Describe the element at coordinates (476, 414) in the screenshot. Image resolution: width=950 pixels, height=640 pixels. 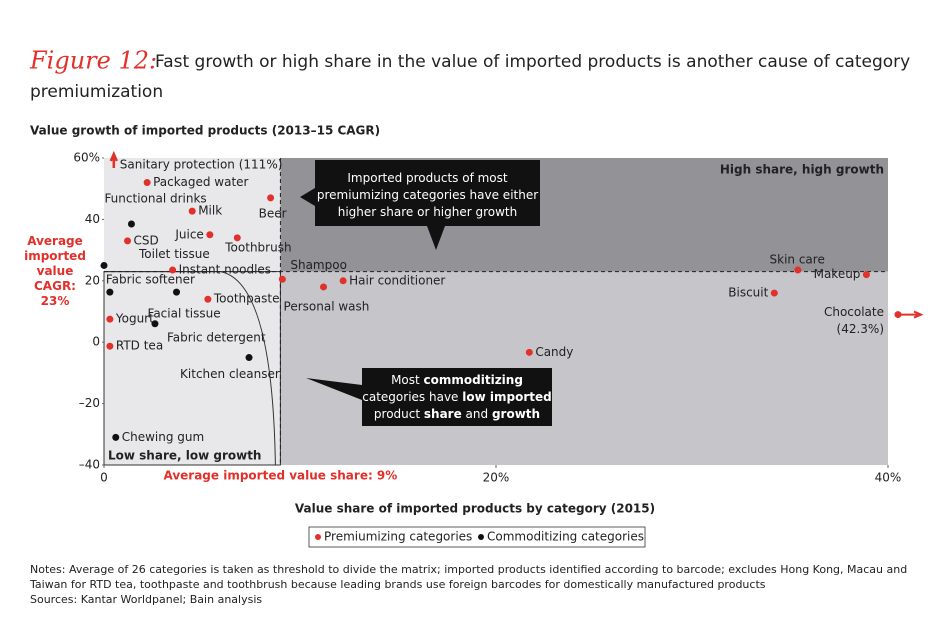
I see `callout-text: and` at that location.